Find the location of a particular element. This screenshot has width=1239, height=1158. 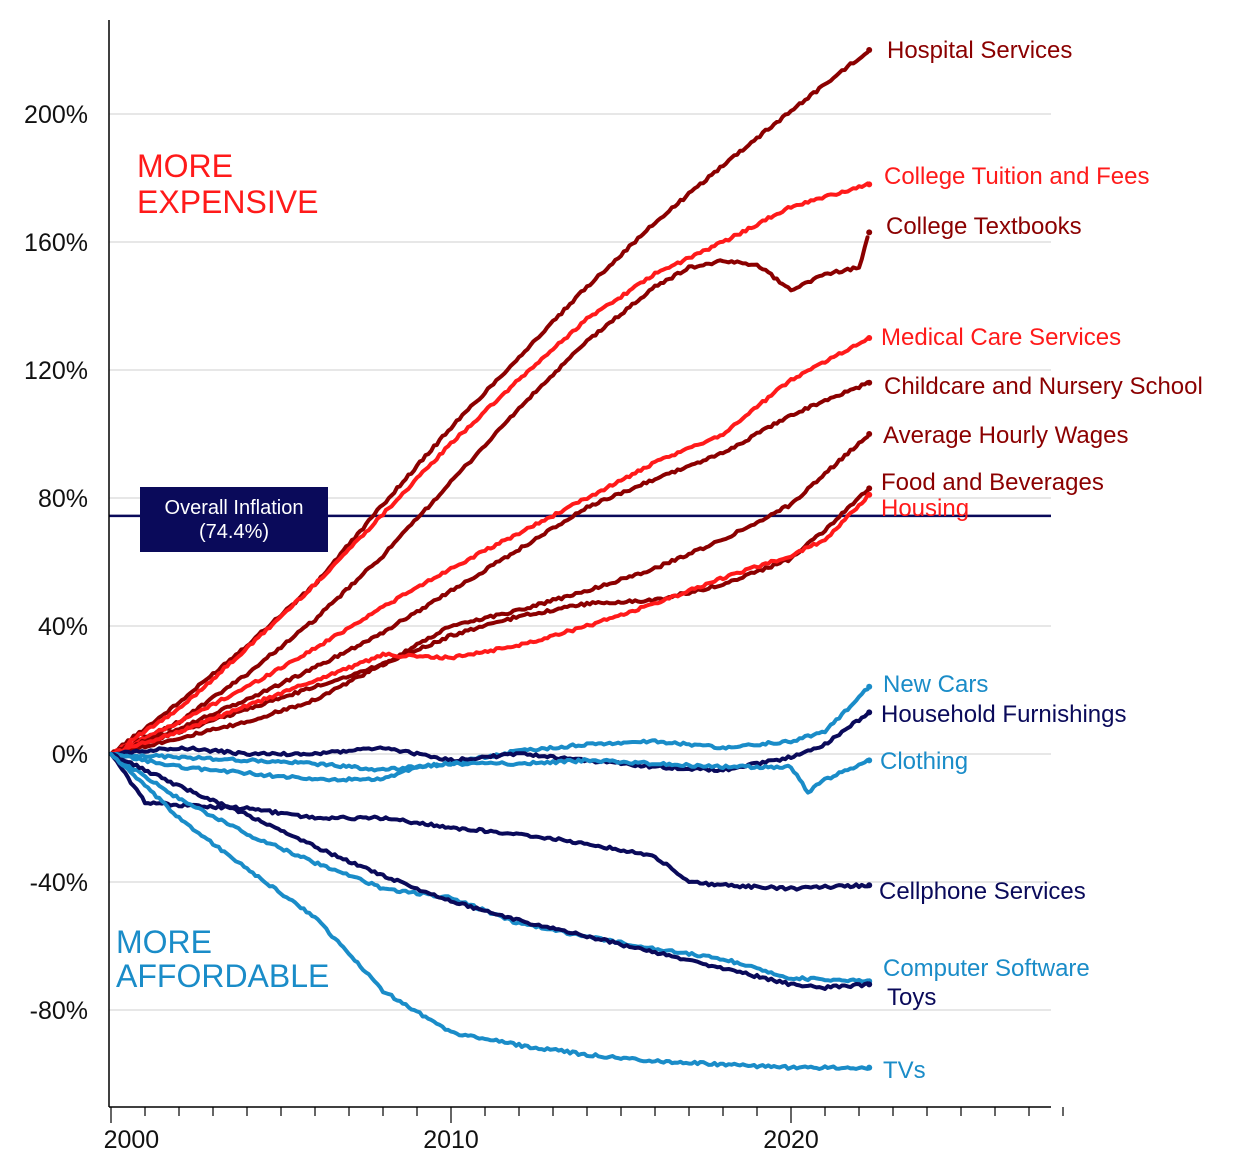

series-line-toys is located at coordinates (489, 871).